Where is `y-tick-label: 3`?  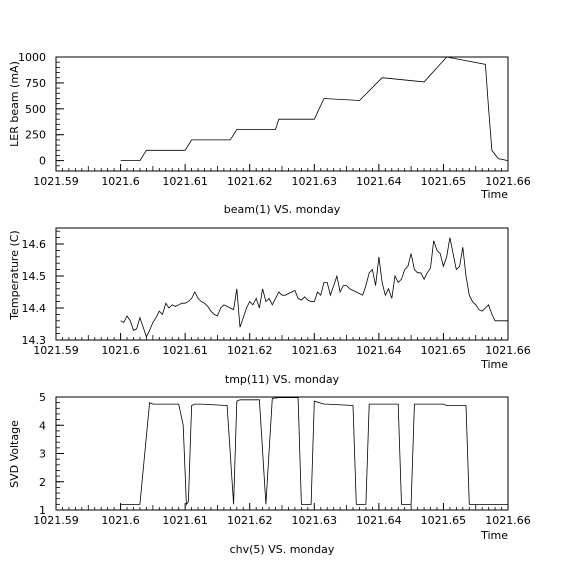 y-tick-label: 3 is located at coordinates (42, 454).